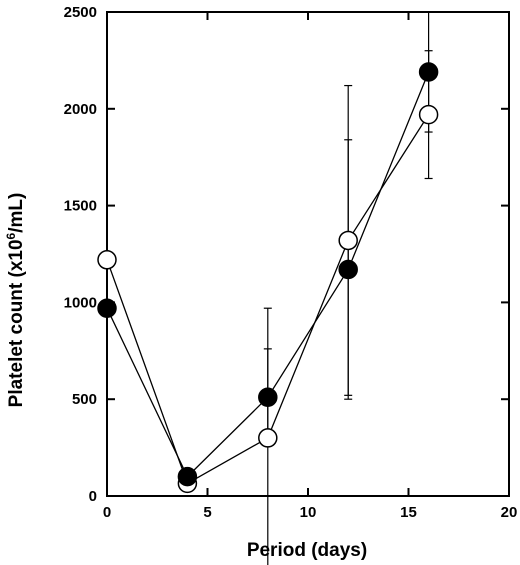  I want to click on y-axis-label-exponent: 6, so click(11, 235).